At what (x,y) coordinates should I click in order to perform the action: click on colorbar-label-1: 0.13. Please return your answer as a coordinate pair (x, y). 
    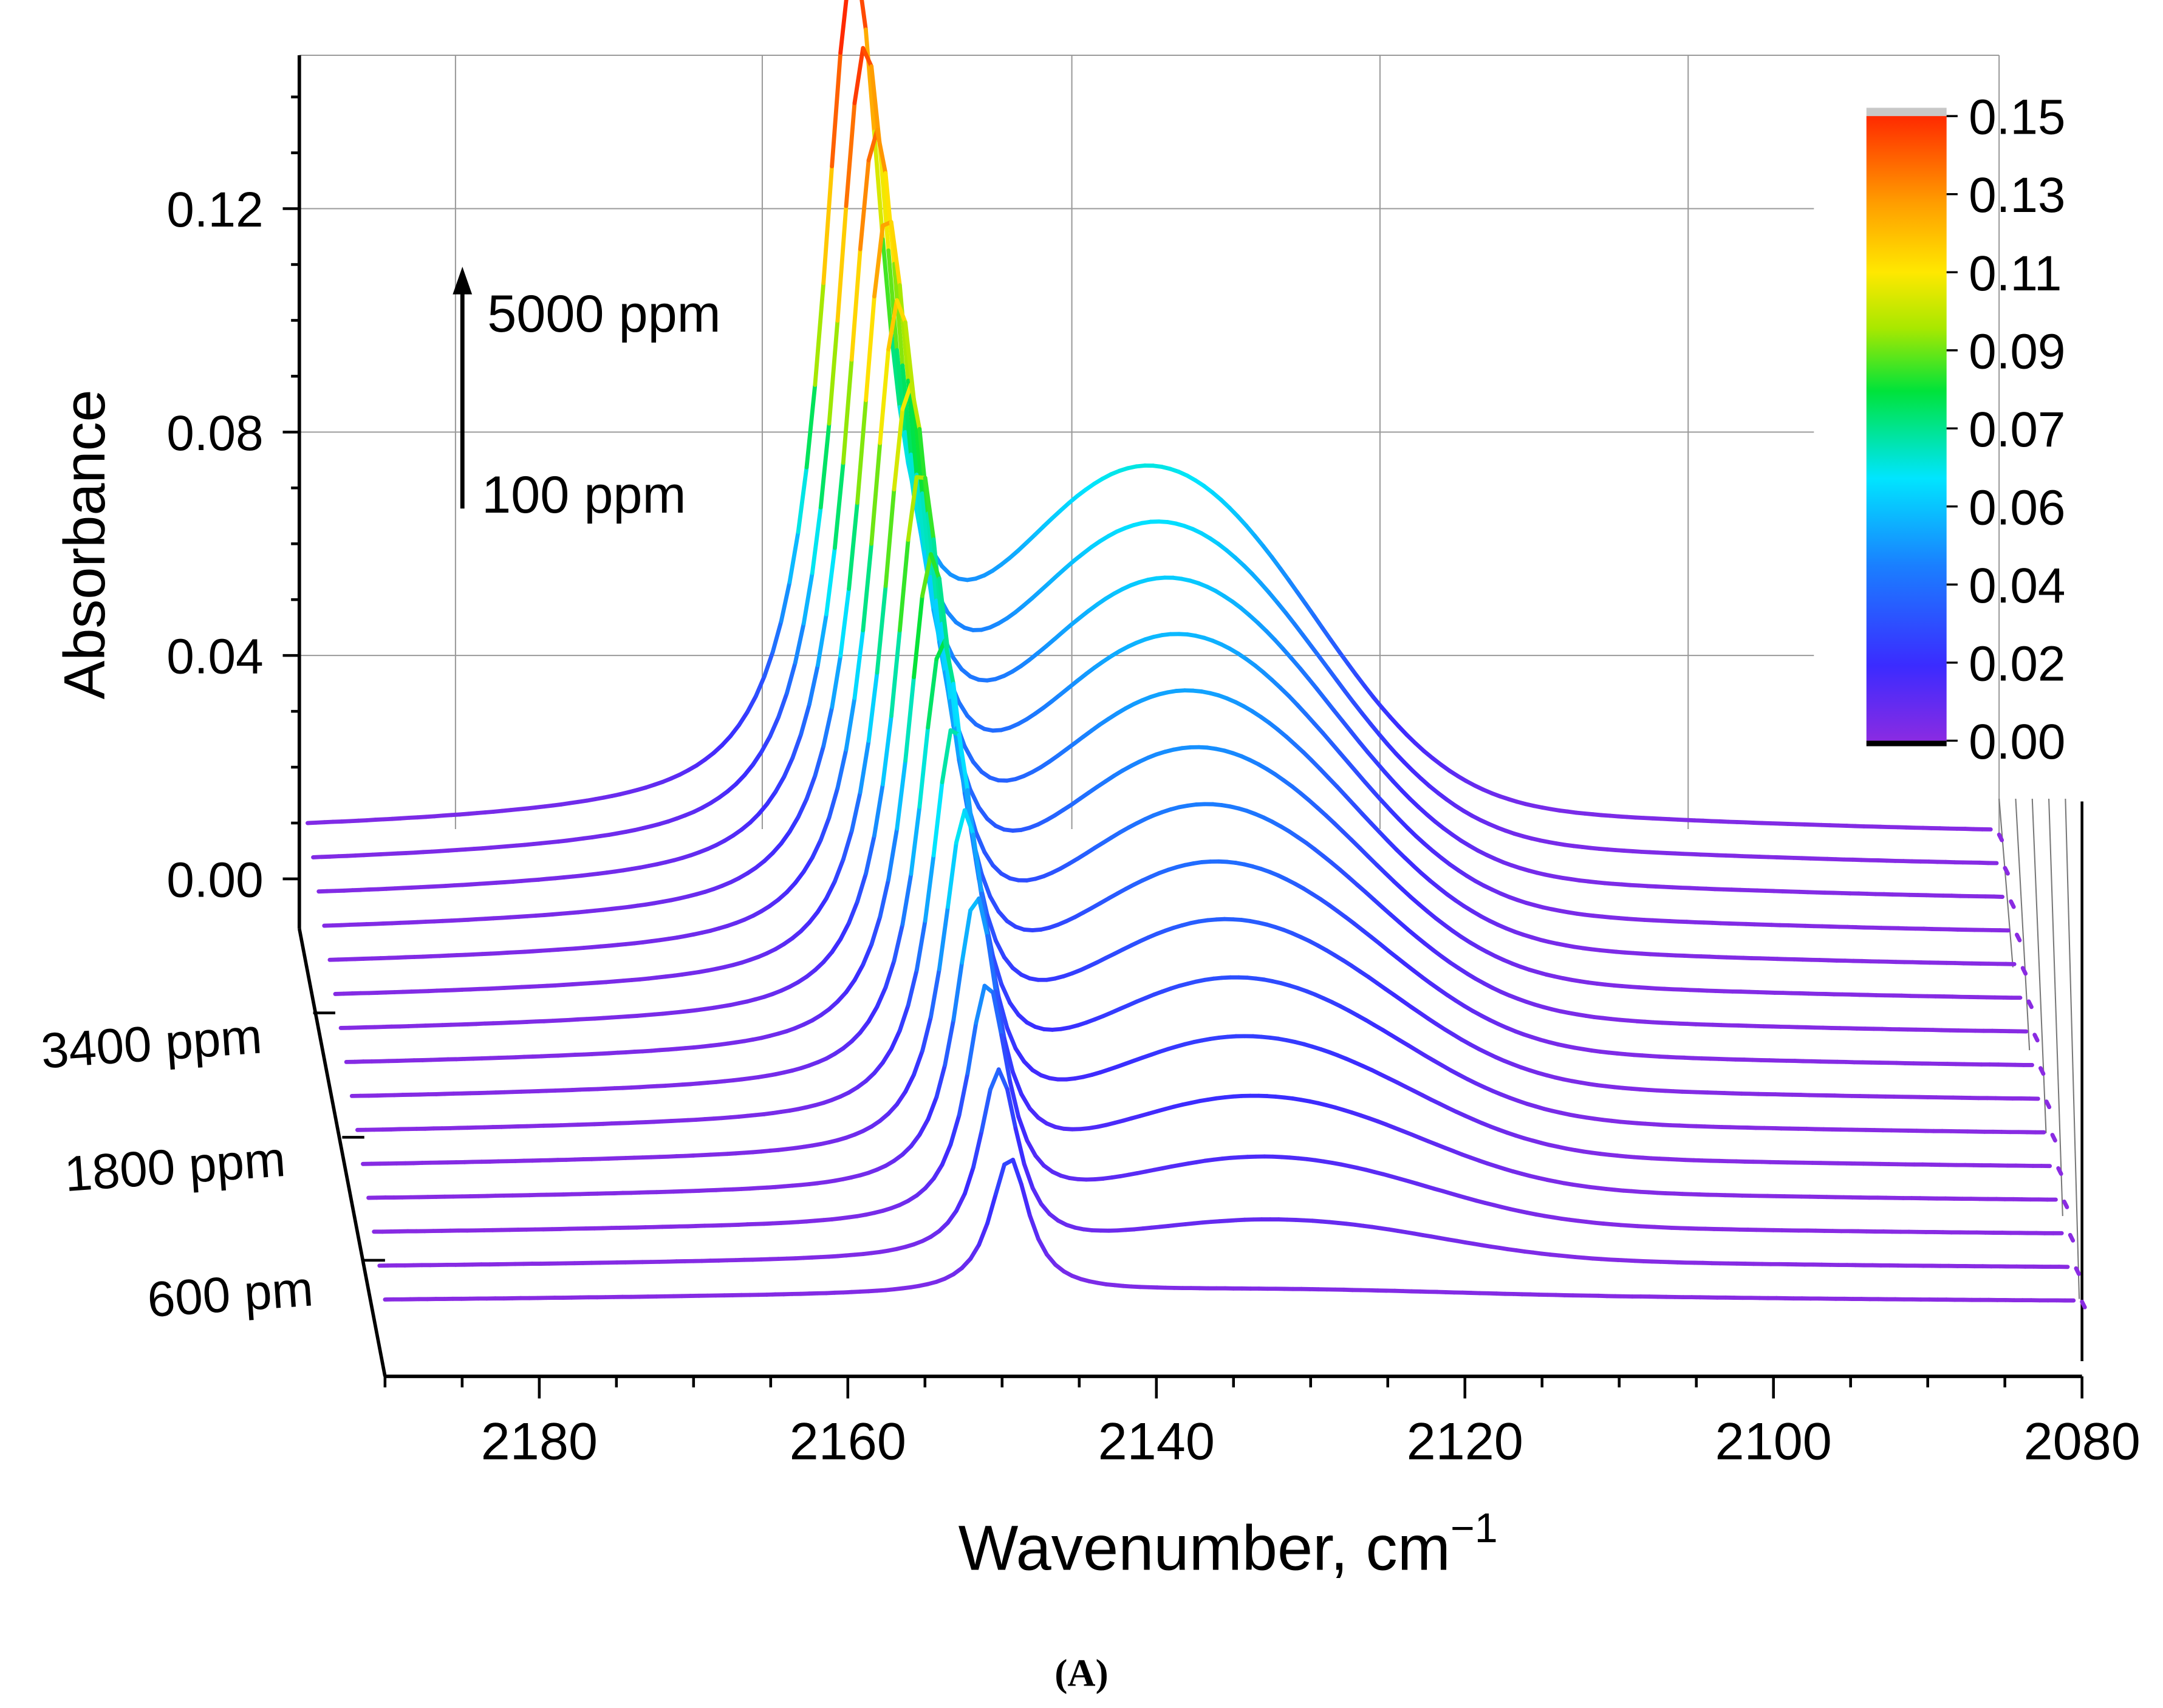
    Looking at the image, I should click on (2017, 195).